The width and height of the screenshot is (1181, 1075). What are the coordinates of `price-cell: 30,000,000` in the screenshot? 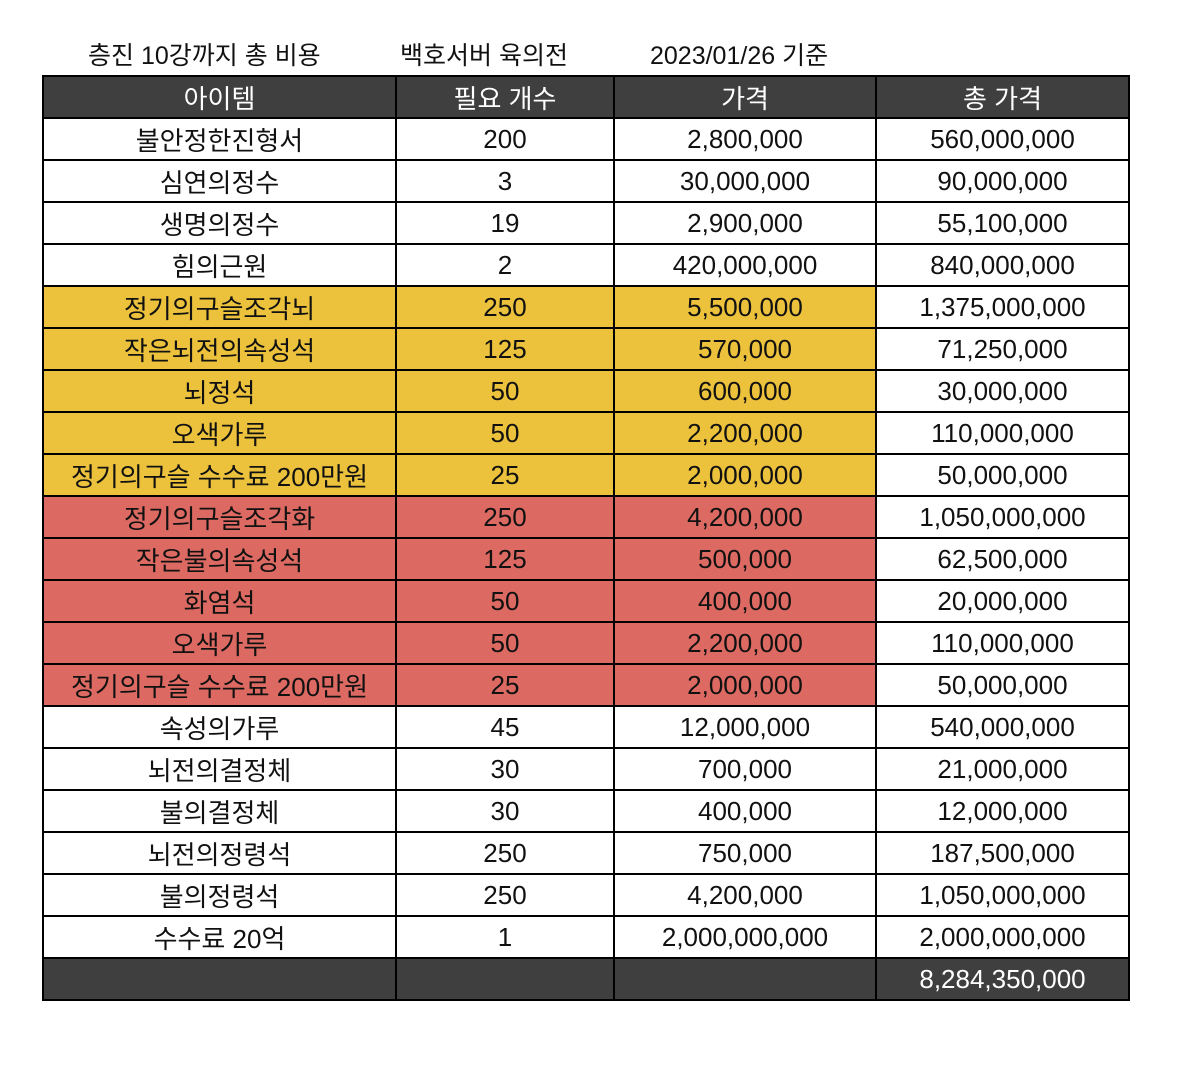 It's located at (745, 181).